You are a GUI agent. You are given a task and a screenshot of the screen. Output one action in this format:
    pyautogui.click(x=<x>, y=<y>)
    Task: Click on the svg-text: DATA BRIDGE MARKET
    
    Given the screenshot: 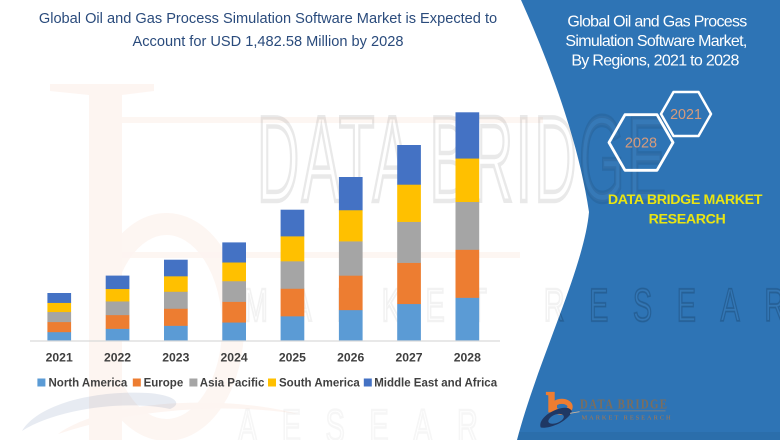 What is the action you would take?
    pyautogui.click(x=685, y=200)
    